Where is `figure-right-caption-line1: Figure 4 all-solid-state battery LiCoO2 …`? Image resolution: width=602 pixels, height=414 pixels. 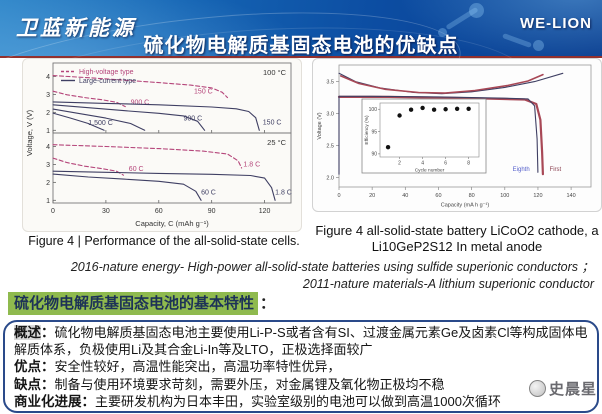 figure-right-caption-line1: Figure 4 all-solid-state battery LiCoO2 … is located at coordinates (457, 230).